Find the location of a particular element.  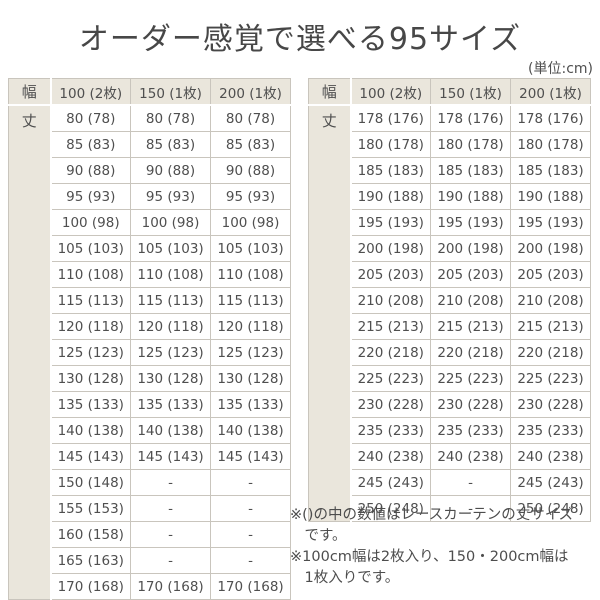

table-row: 240 (238) 240 (238) 240 (238) is located at coordinates (450, 456).